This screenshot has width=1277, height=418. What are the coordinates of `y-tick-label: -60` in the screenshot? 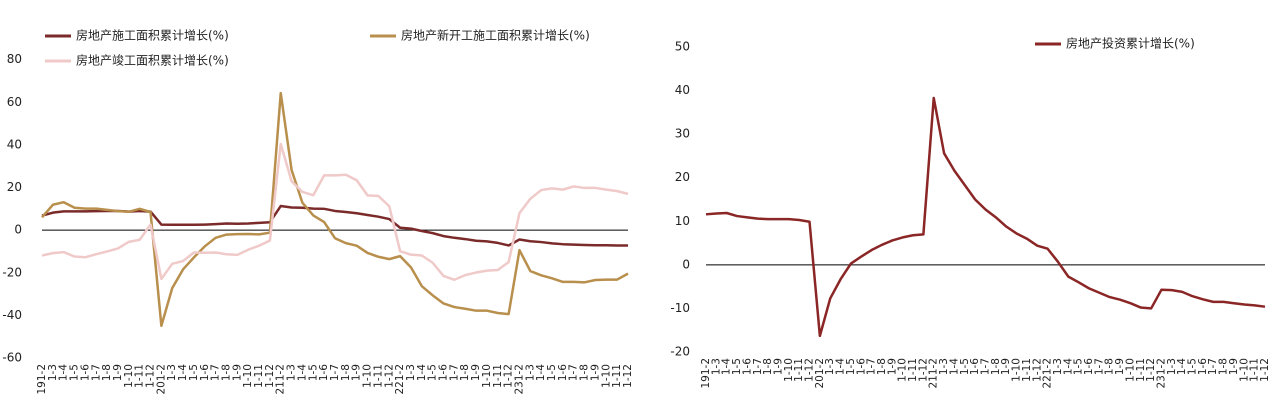 It's located at (12, 358).